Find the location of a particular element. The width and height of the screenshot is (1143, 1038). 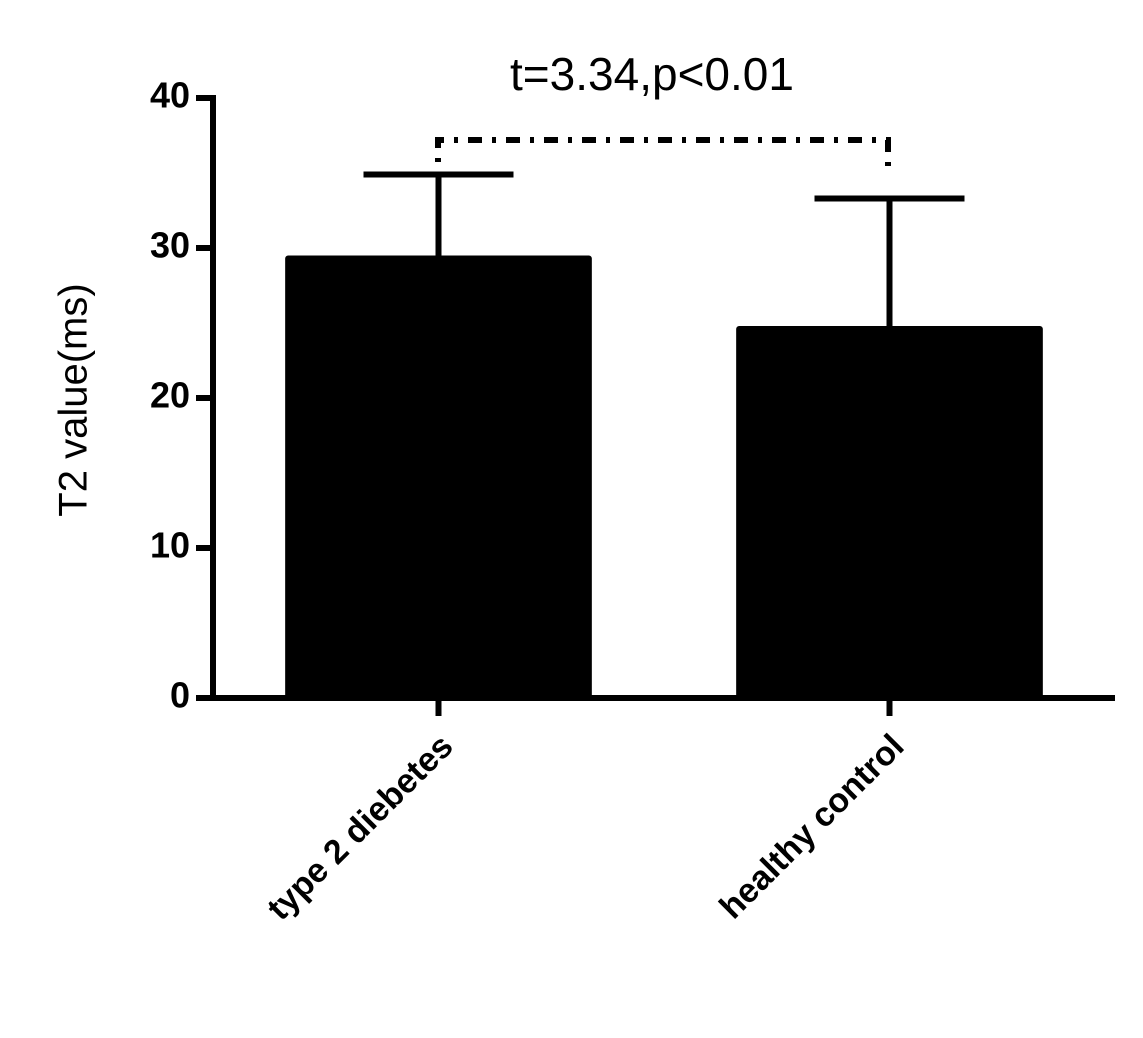

chart-title: t=3.34,p<0.01 is located at coordinates (652, 74).